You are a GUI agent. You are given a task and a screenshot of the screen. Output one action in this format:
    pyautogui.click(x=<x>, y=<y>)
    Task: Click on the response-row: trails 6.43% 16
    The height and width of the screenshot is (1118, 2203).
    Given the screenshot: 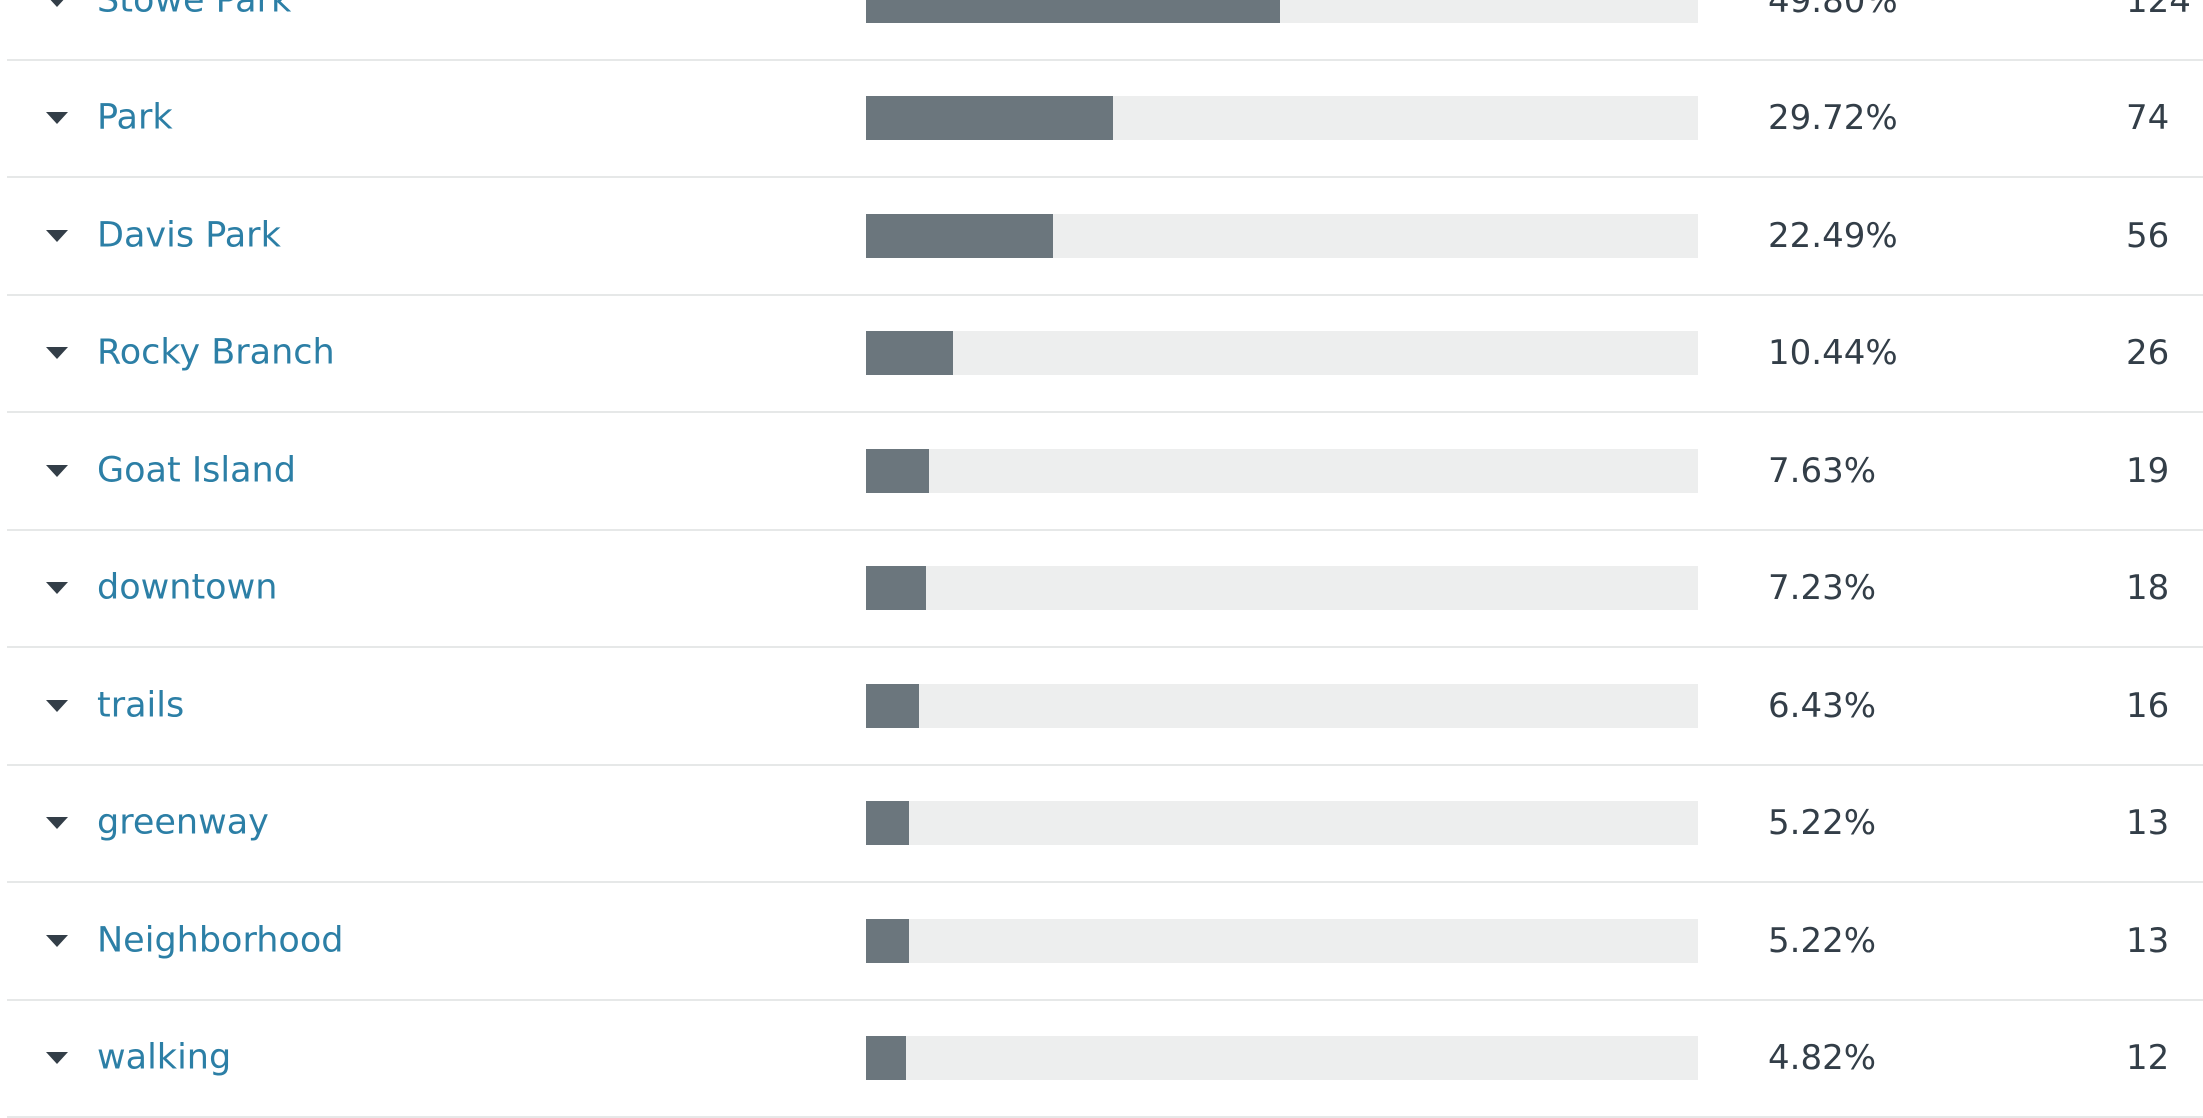 What is the action you would take?
    pyautogui.click(x=1105, y=707)
    